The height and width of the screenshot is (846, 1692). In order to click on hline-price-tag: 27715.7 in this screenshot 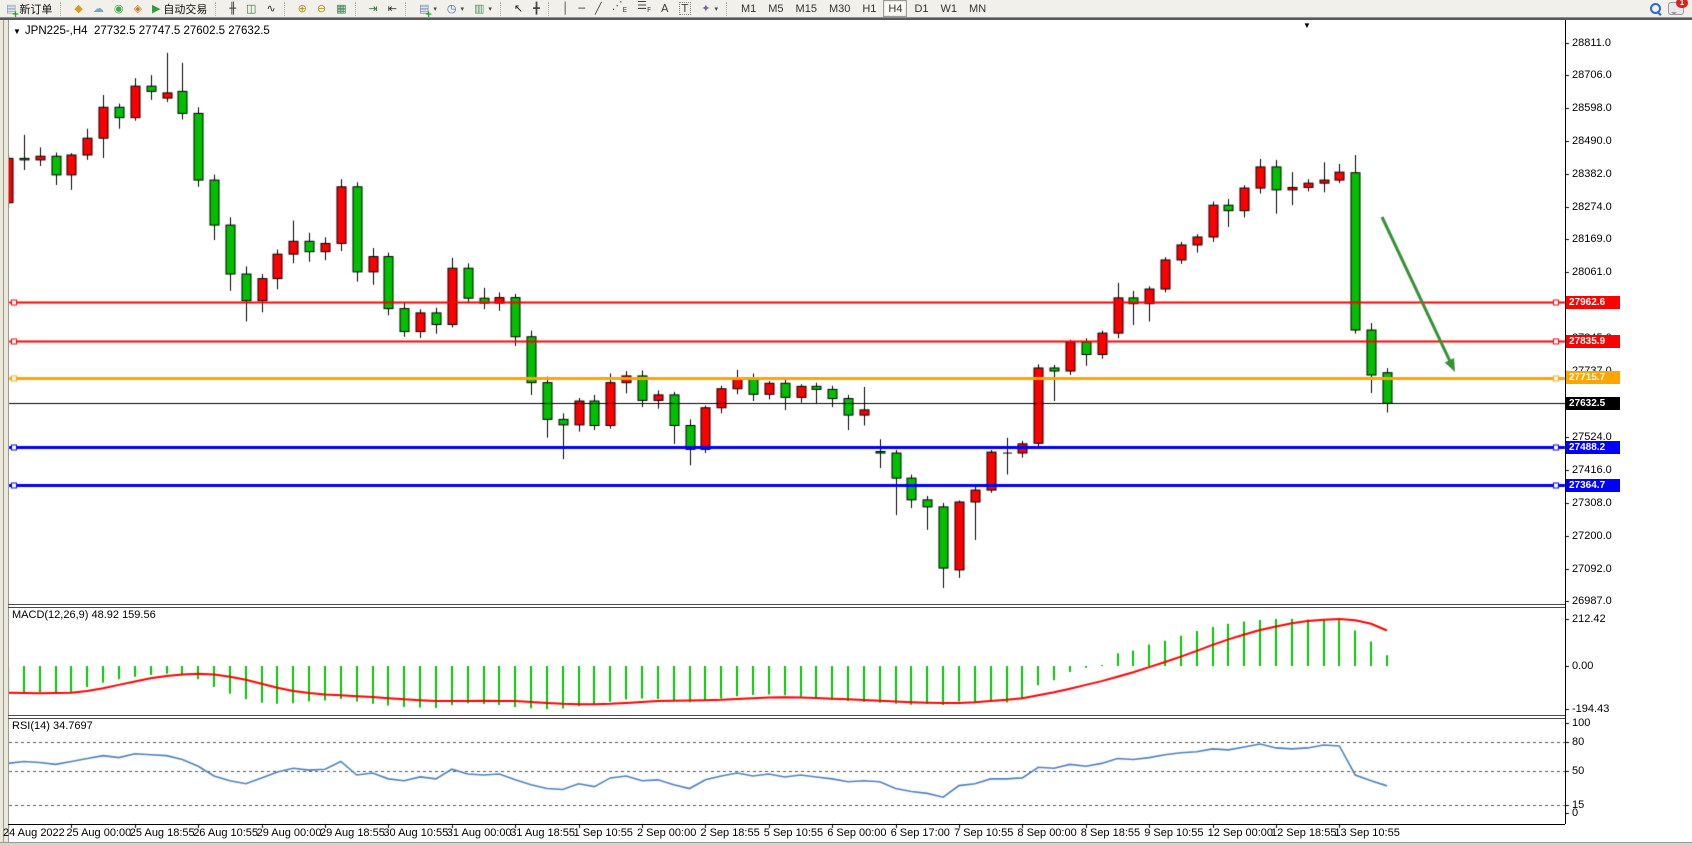, I will do `click(1593, 378)`.